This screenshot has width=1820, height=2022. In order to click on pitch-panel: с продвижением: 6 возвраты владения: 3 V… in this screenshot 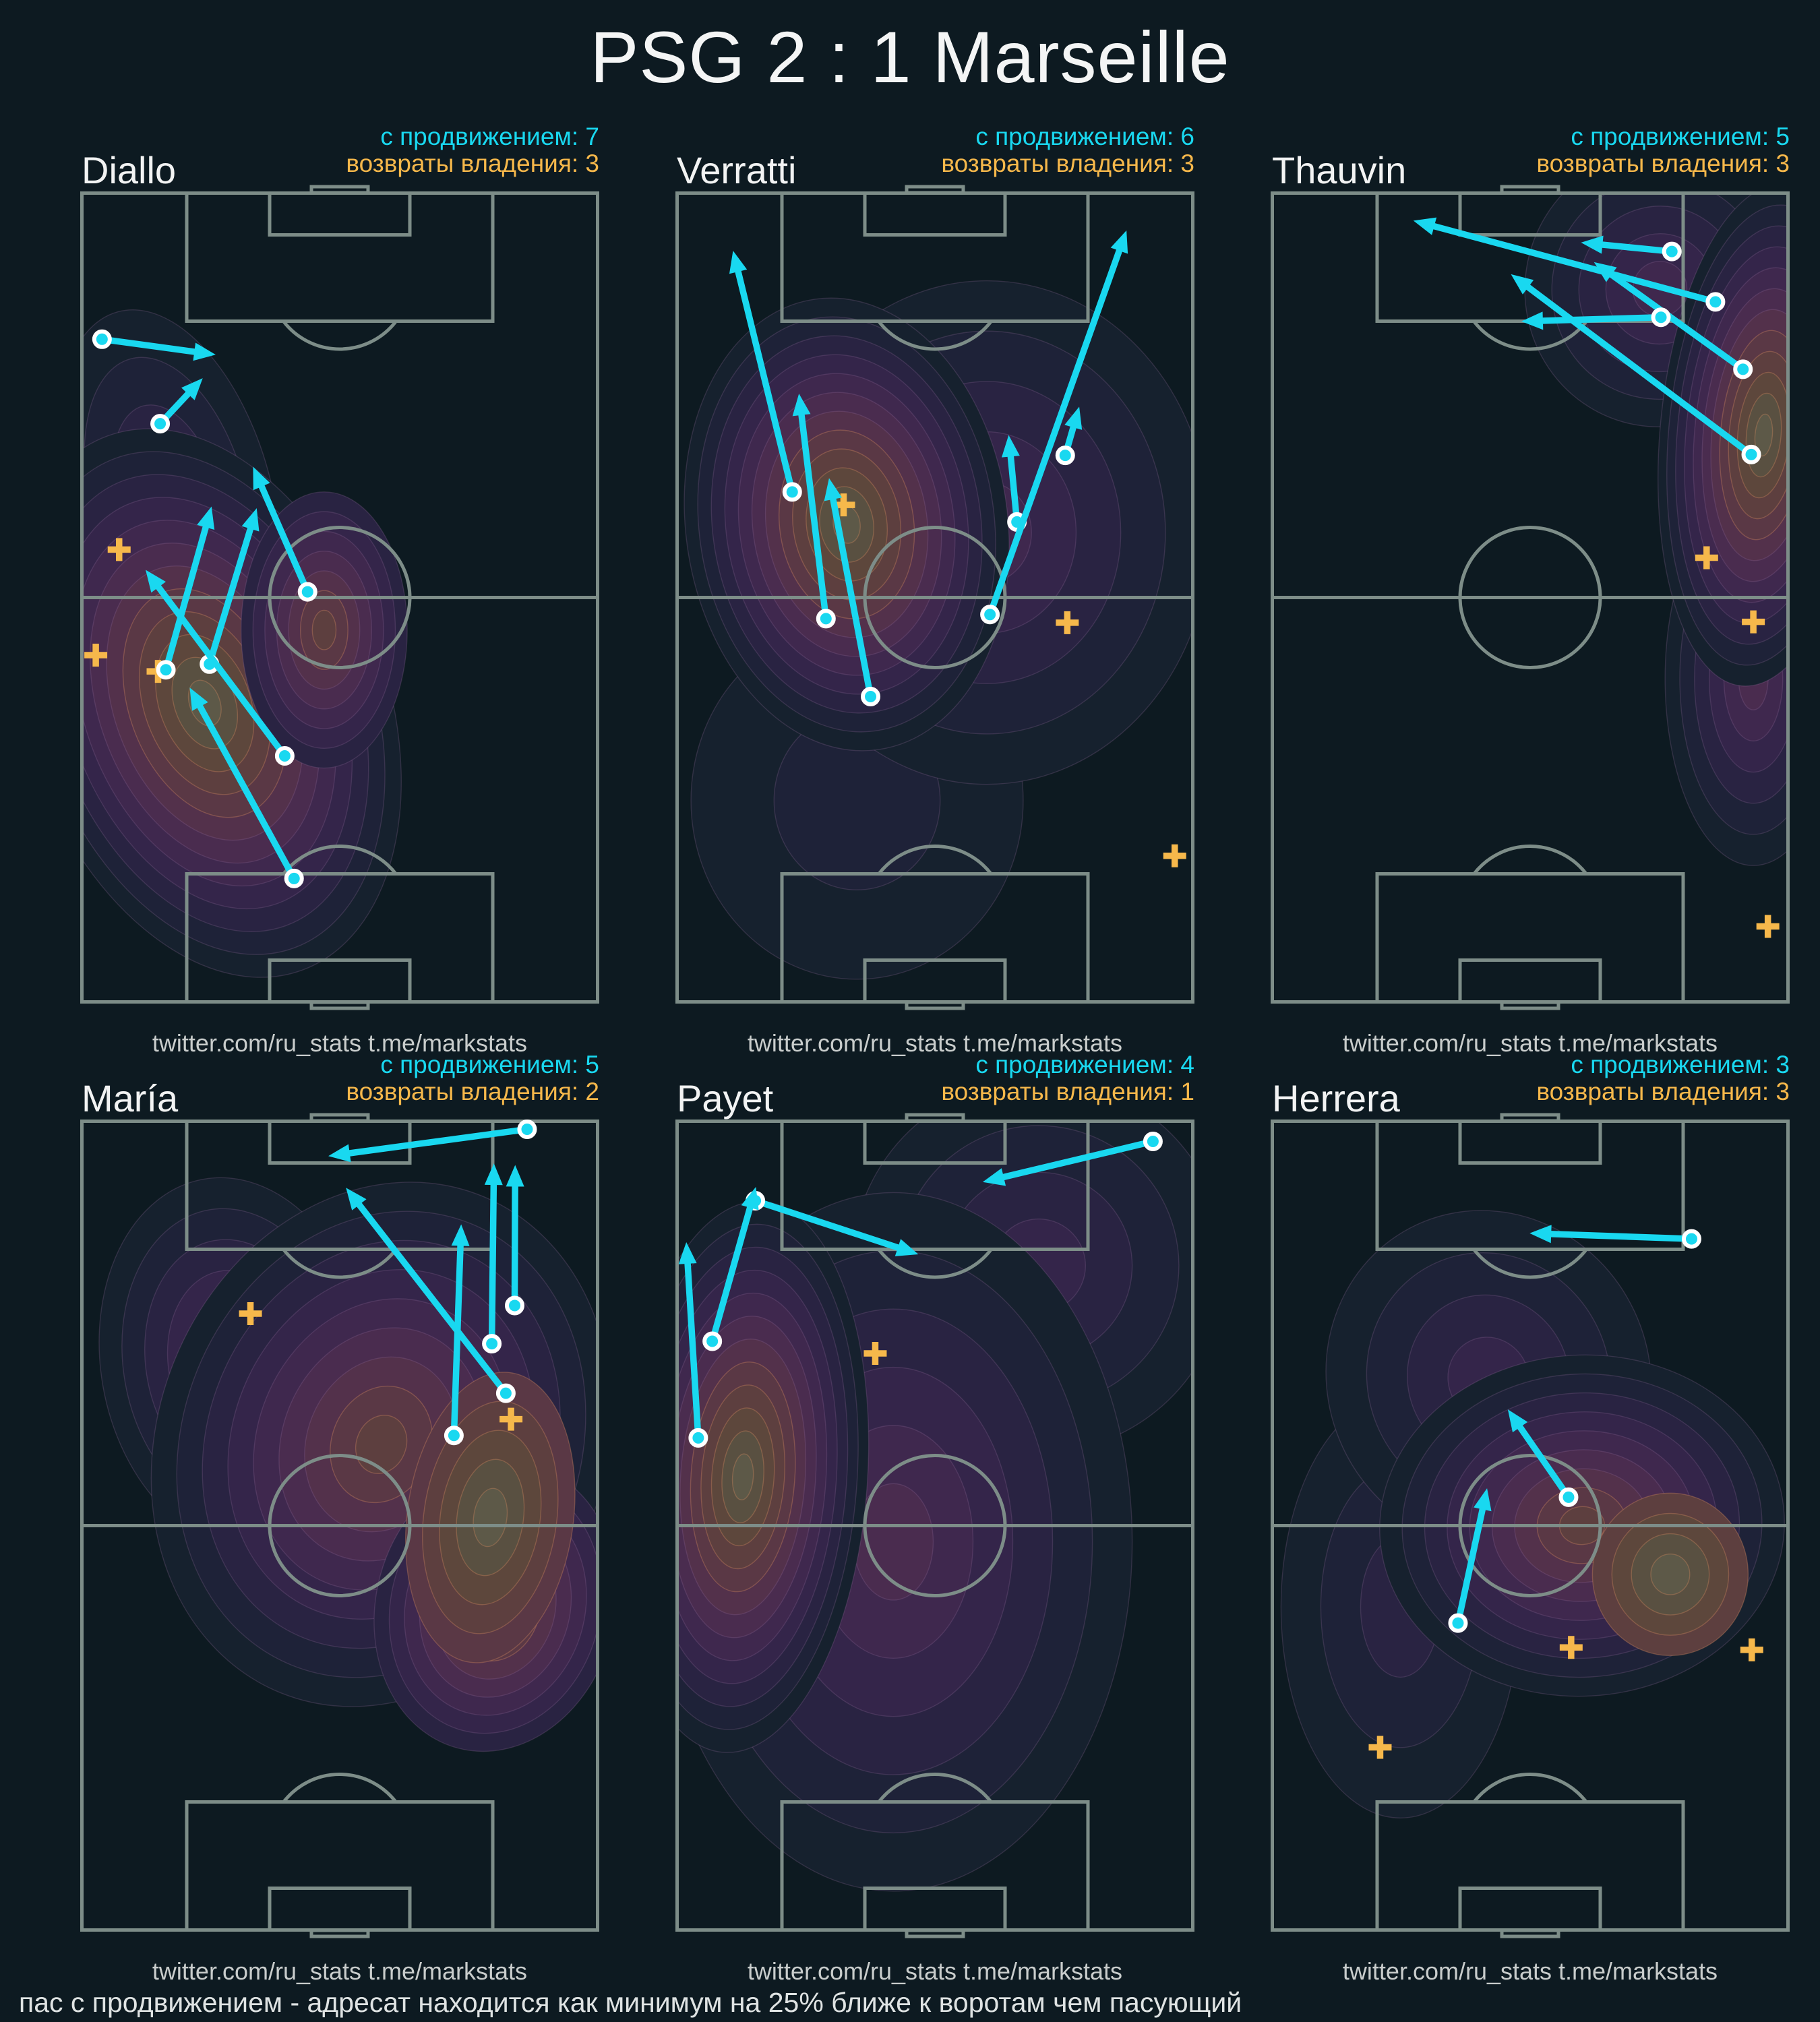, I will do `click(934, 590)`.